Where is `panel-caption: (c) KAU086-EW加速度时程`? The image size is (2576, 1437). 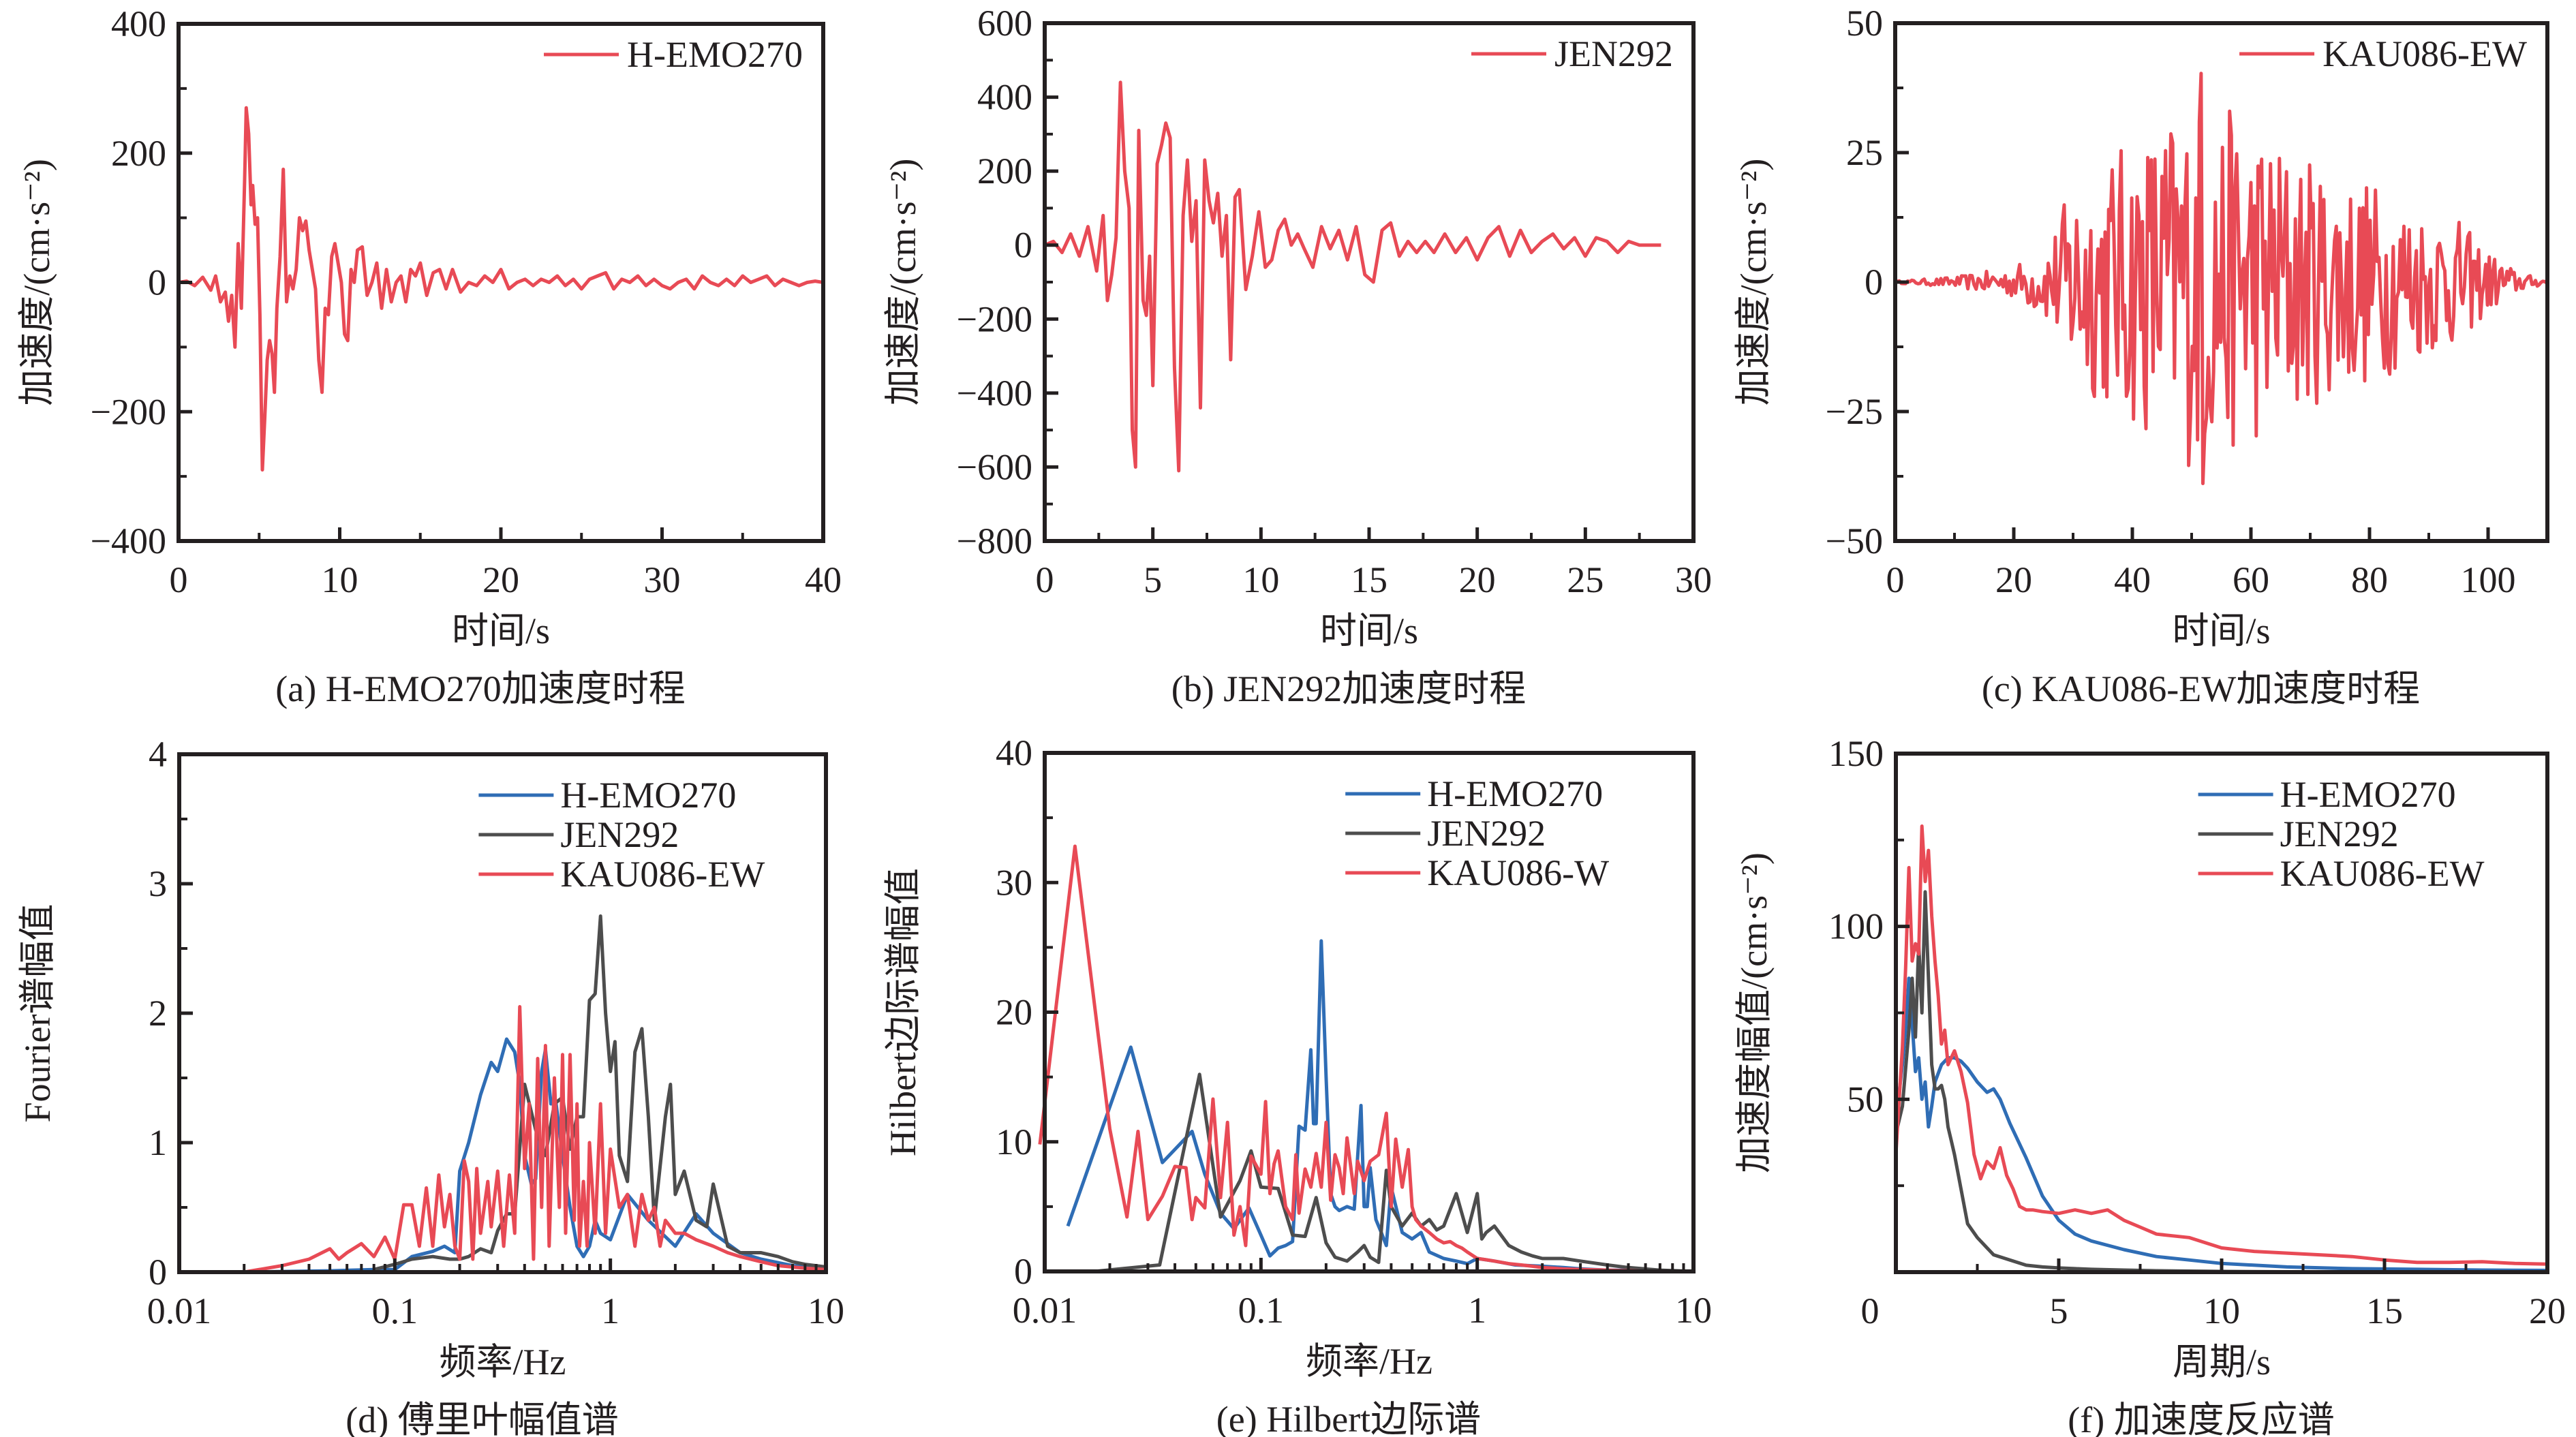
panel-caption: (c) KAU086-EW加速度时程 is located at coordinates (2201, 688).